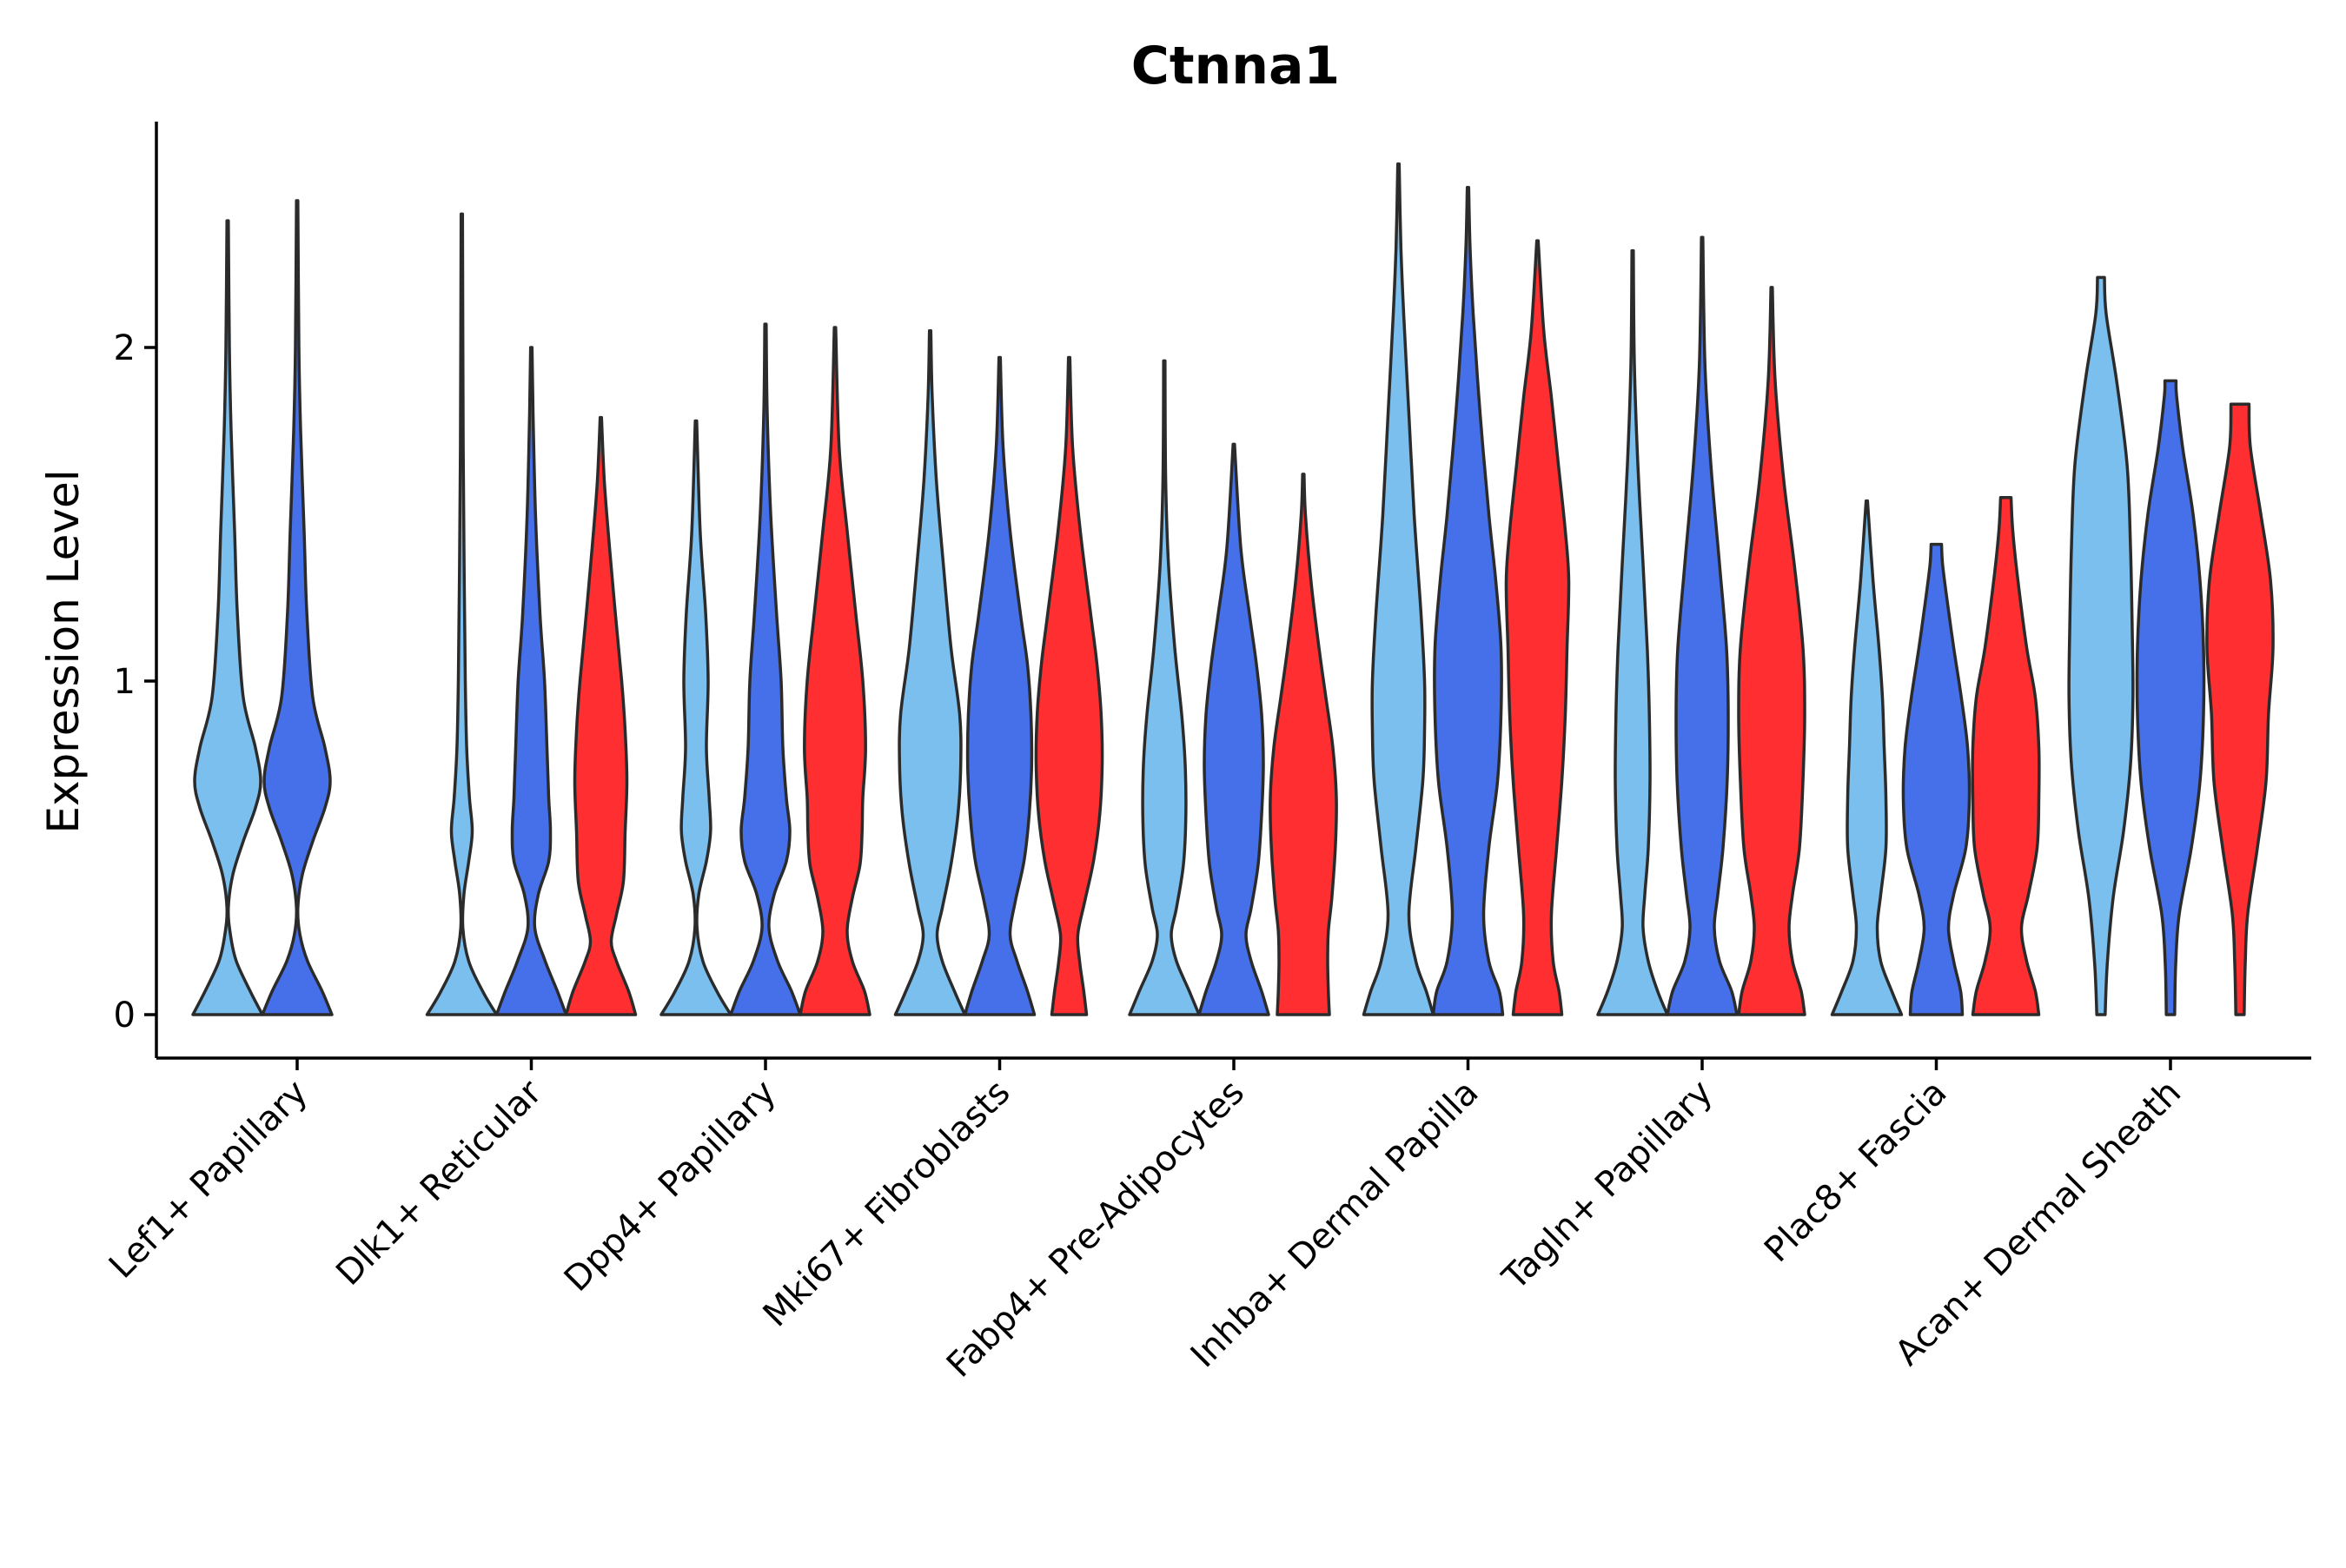 This screenshot has height=1568, width=2346. What do you see at coordinates (209, 1180) in the screenshot?
I see `x-tick-label: Lef1+ Papillary` at bounding box center [209, 1180].